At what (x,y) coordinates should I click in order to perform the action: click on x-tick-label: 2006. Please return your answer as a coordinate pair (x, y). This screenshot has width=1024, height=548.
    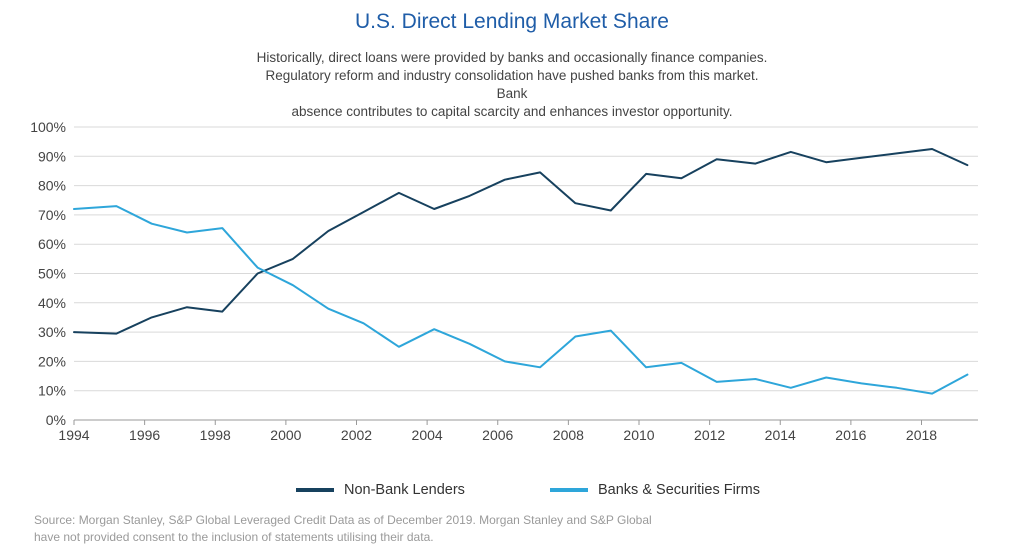
    Looking at the image, I should click on (497, 435).